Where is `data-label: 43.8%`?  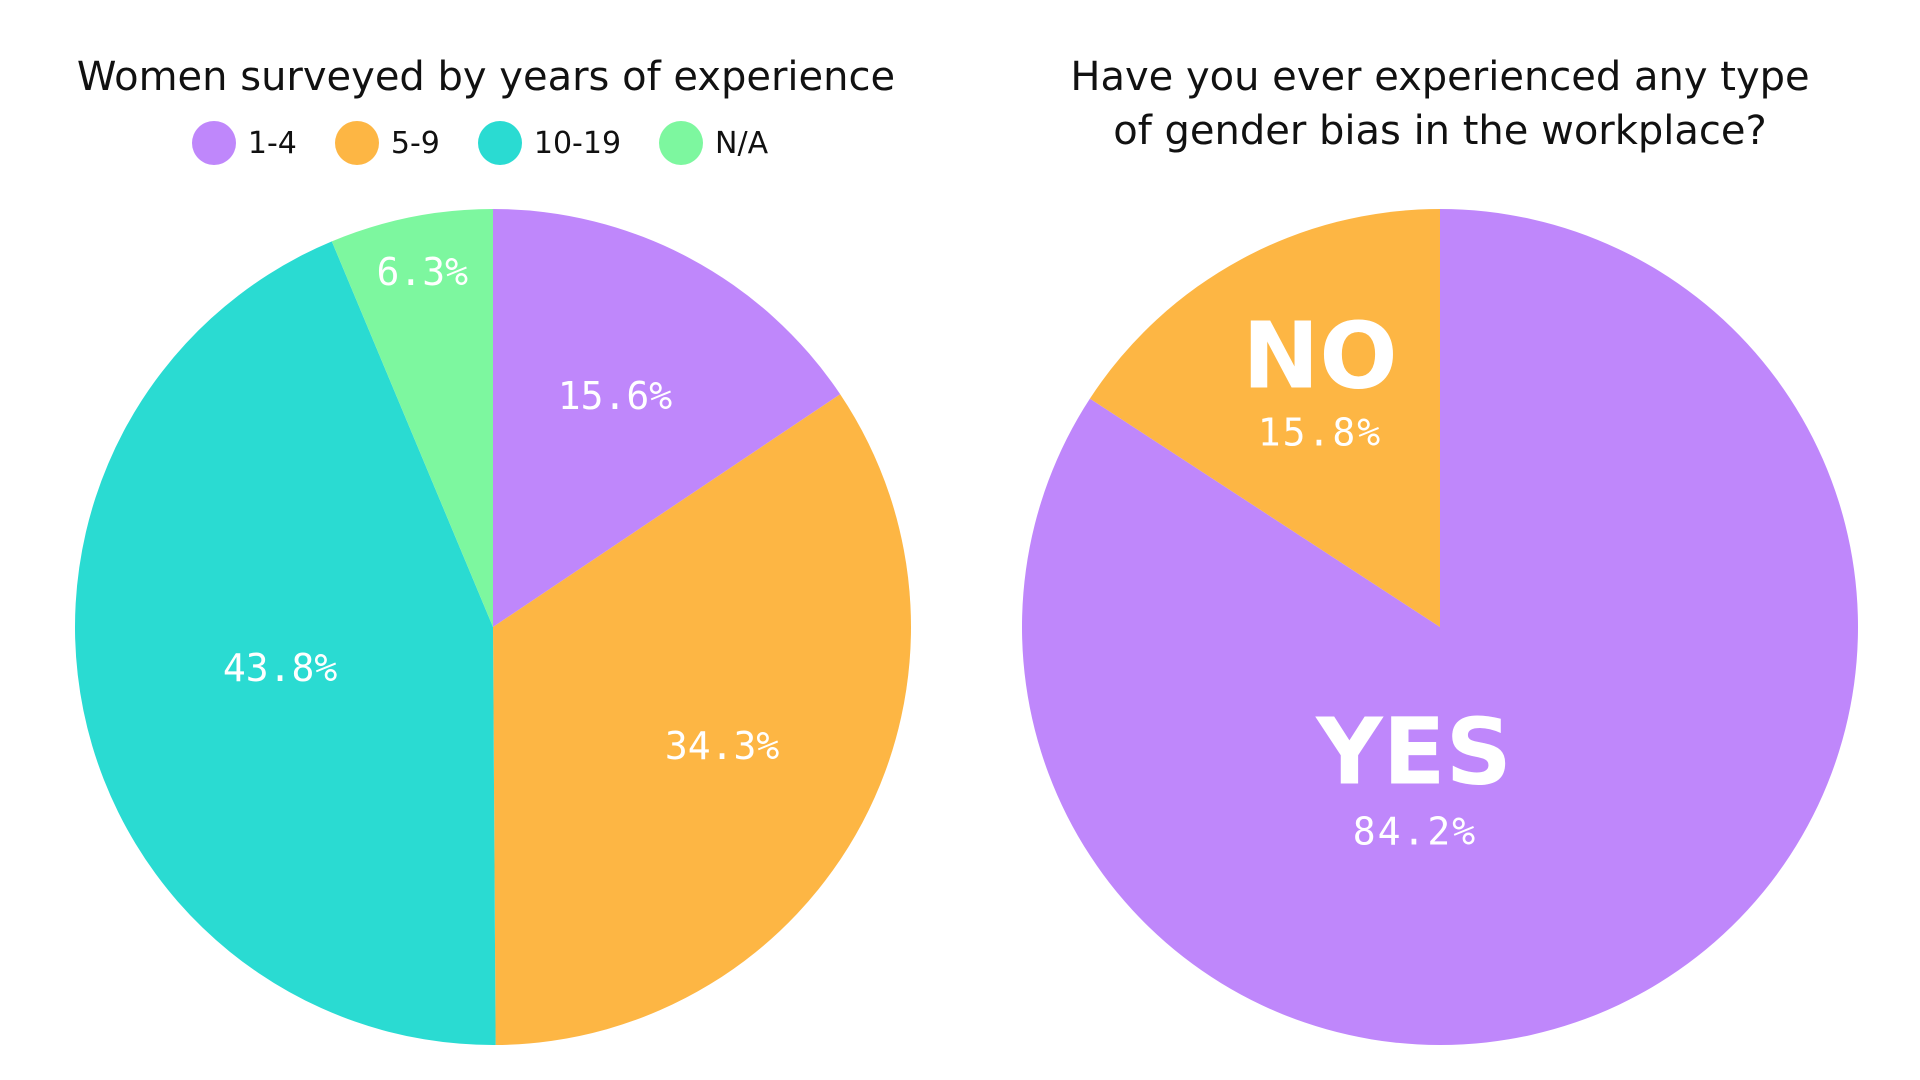 data-label: 43.8% is located at coordinates (280, 668).